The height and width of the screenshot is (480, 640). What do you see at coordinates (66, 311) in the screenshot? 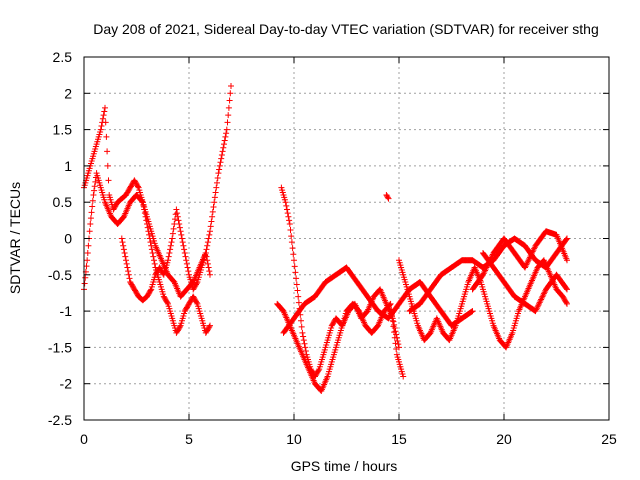
I see `y-tick-label: -1` at bounding box center [66, 311].